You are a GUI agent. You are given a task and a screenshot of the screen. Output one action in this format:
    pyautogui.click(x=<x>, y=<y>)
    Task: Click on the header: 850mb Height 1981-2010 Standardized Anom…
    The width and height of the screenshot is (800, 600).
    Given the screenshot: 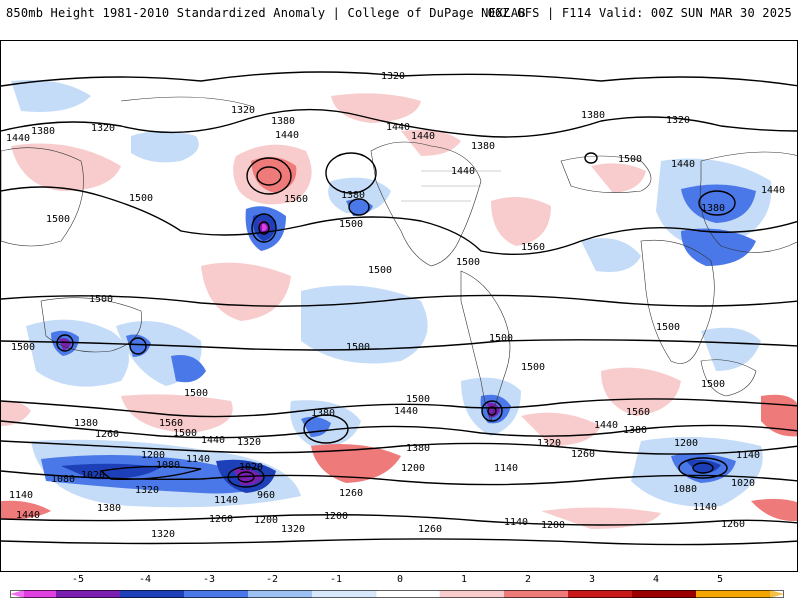 What is the action you would take?
    pyautogui.click(x=400, y=20)
    